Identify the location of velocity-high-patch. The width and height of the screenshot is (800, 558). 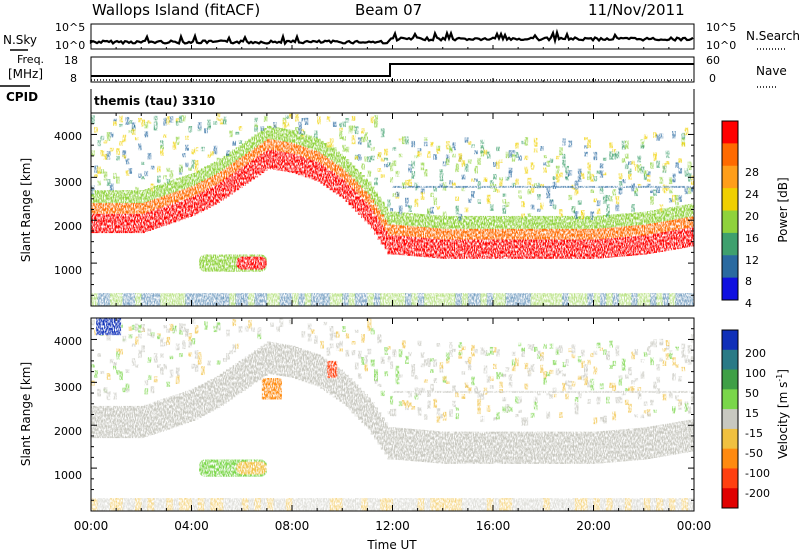
(109, 327).